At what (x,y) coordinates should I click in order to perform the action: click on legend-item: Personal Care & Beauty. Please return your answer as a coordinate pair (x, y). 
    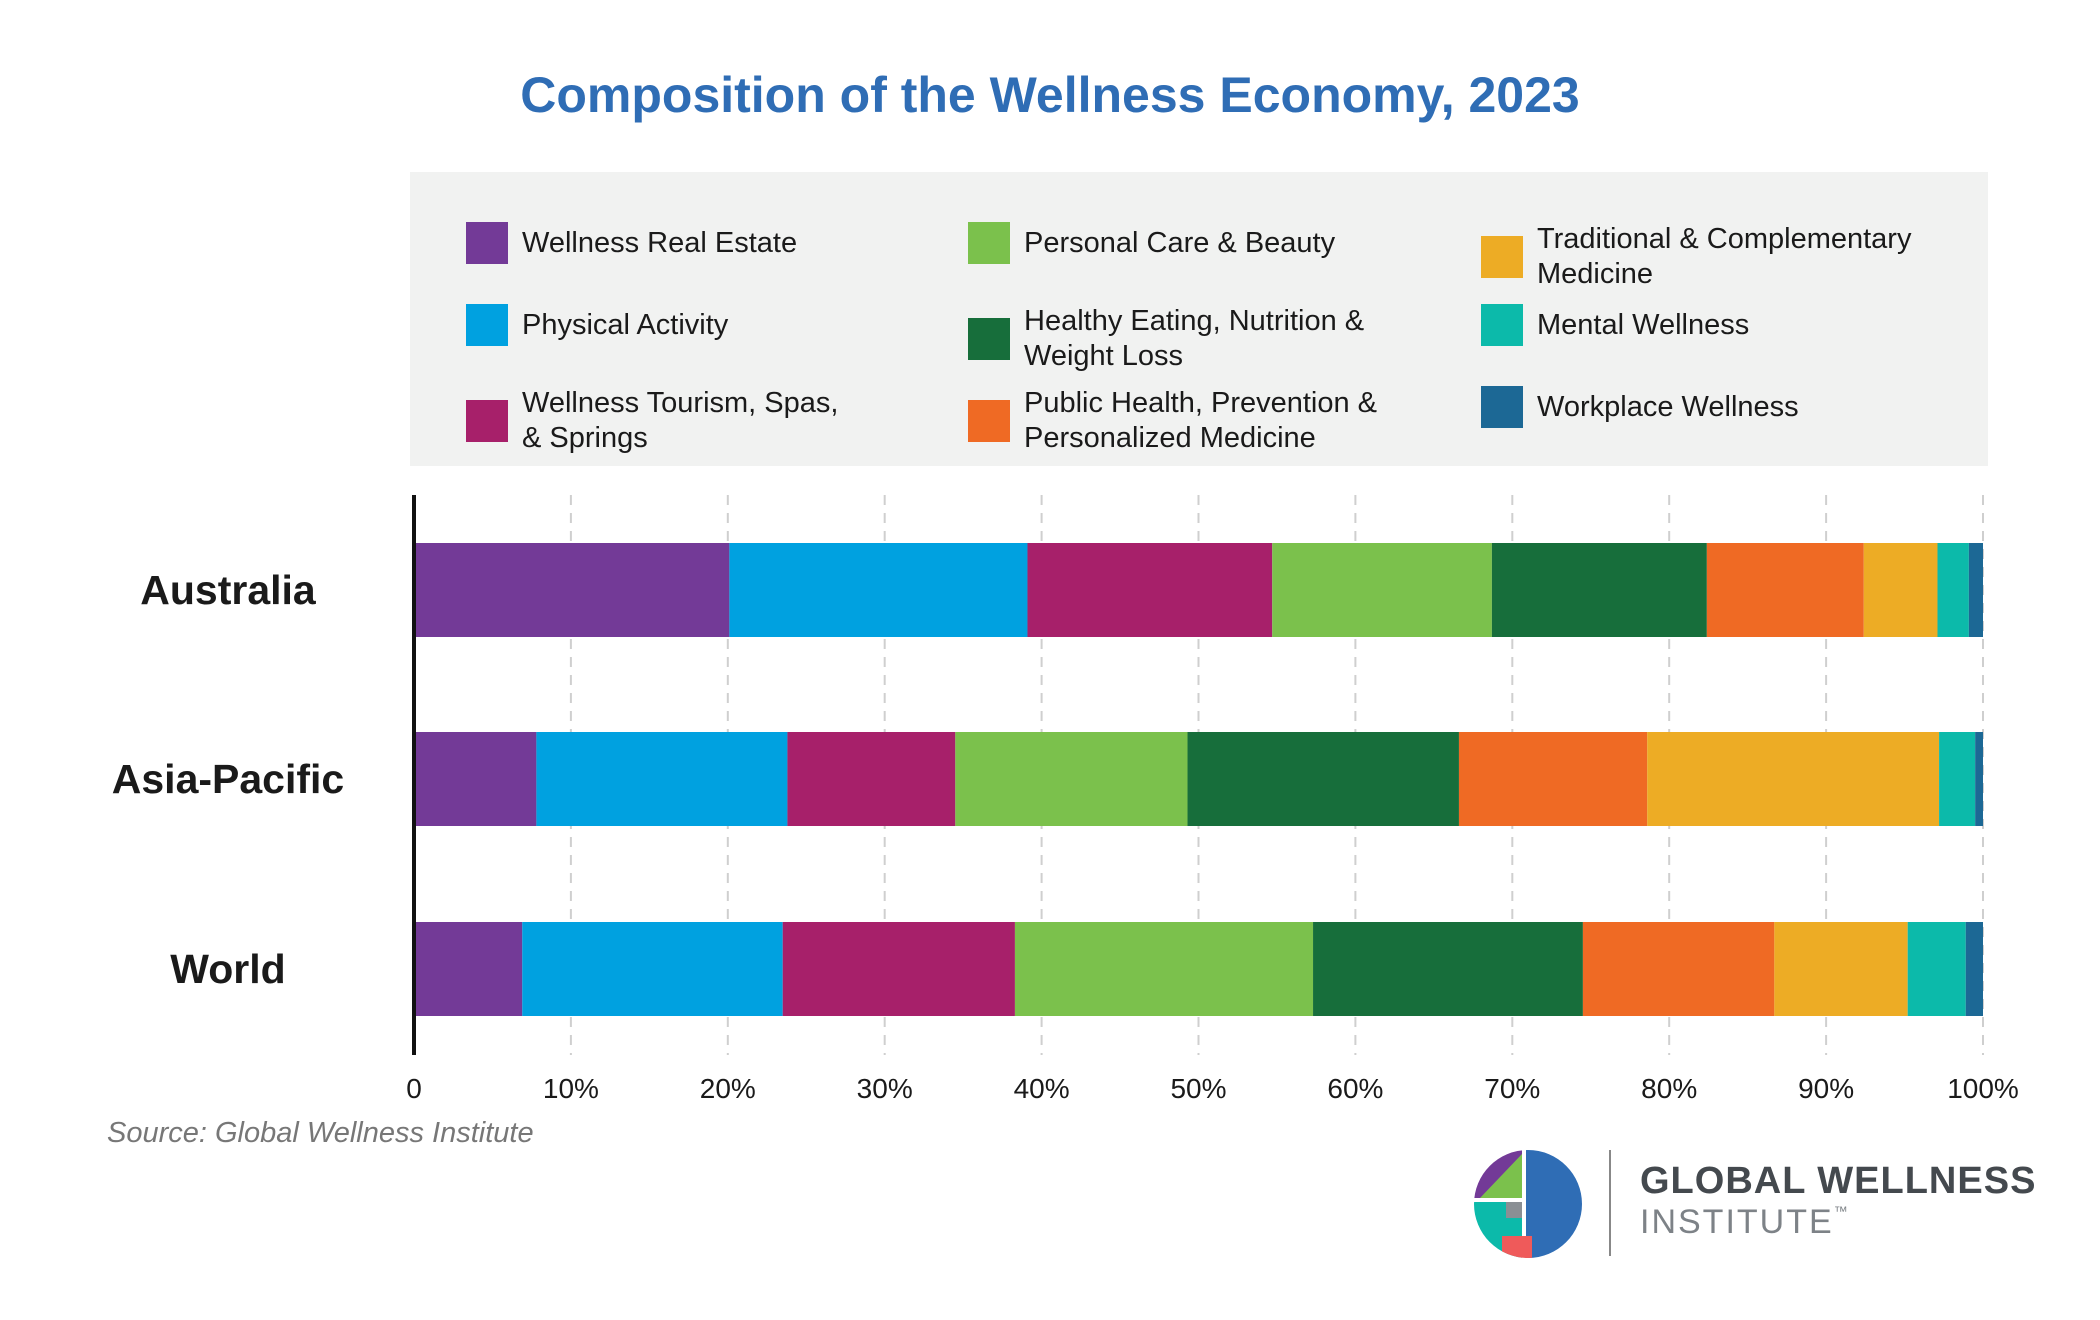
    Looking at the image, I should click on (1151, 243).